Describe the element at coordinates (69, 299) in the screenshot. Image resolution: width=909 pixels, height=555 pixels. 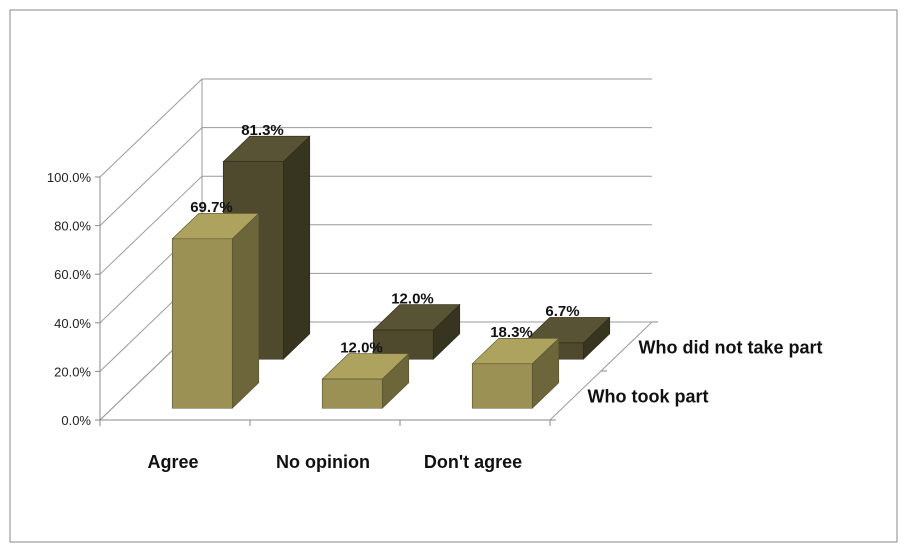
I see `y-axis-ticks: 0.0% 20.0% 40.0% 60.0% 80.0% 100.0%` at that location.